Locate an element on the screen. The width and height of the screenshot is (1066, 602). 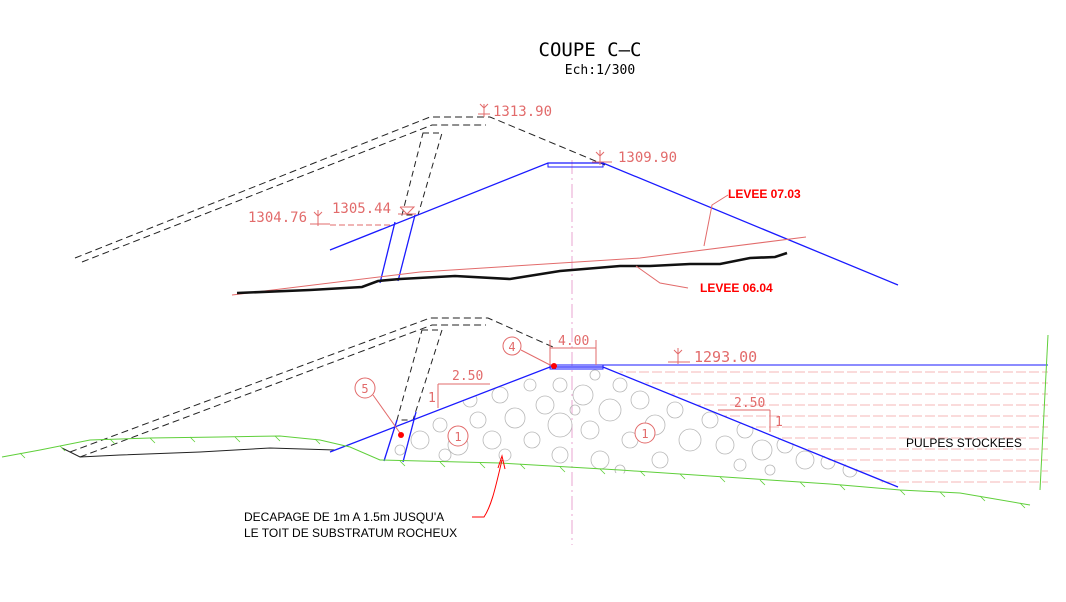
lower-dashed-outline-outer is located at coordinates (311, 385).